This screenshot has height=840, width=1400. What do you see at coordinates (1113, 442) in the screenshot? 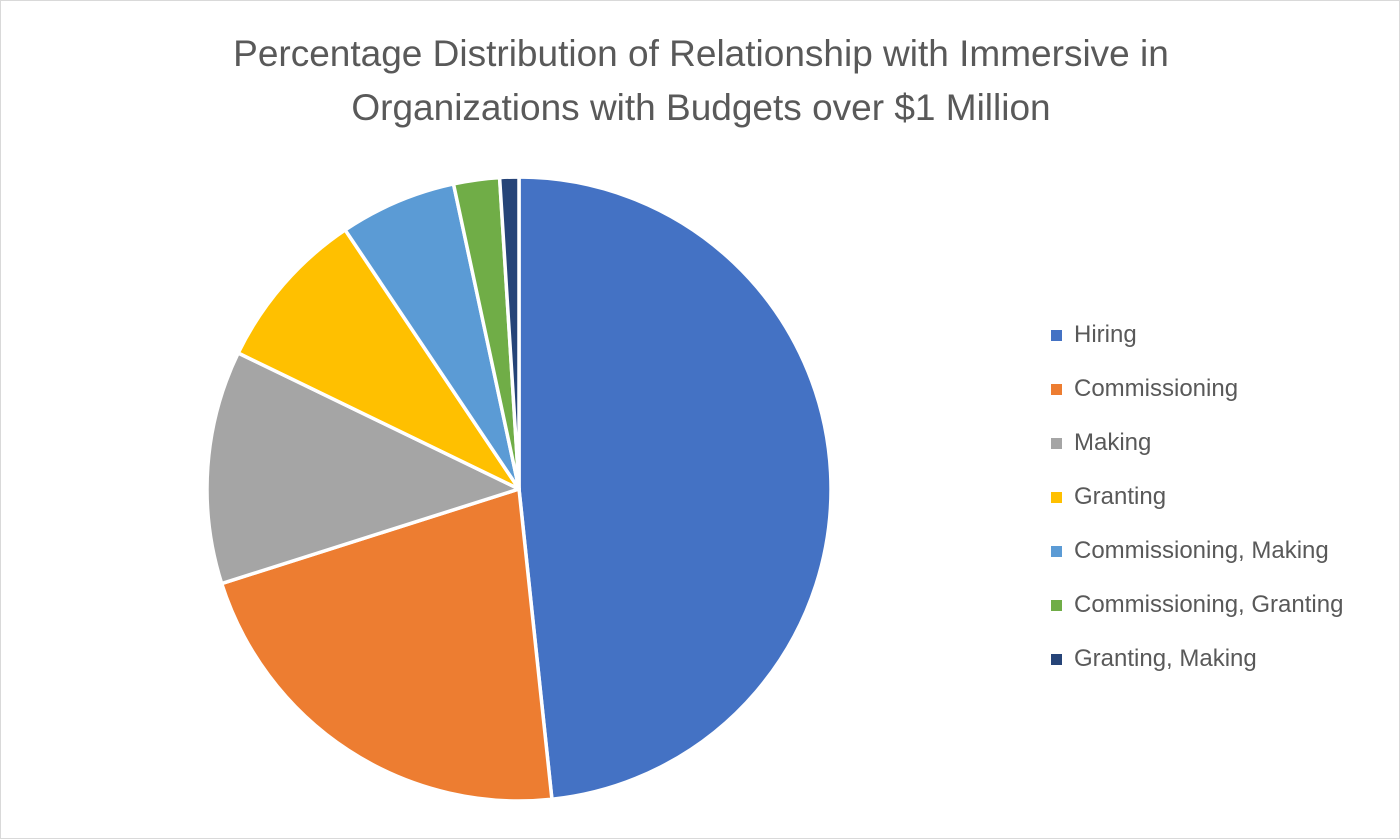
I see `legend-label: Making` at bounding box center [1113, 442].